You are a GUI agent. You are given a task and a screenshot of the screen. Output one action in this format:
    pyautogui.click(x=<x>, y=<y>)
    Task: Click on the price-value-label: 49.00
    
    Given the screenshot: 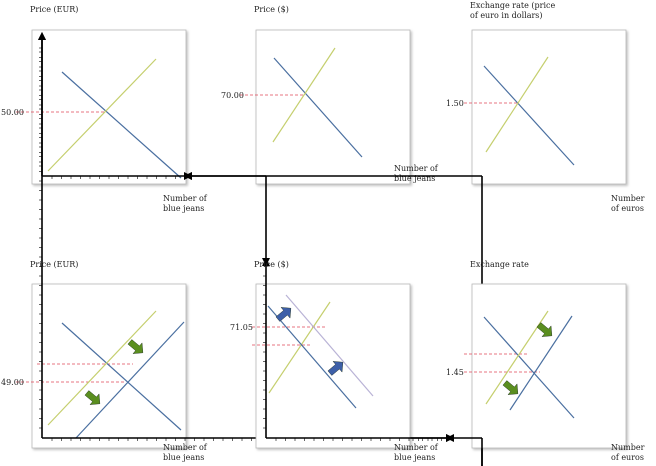 What is the action you would take?
    pyautogui.click(x=12, y=382)
    